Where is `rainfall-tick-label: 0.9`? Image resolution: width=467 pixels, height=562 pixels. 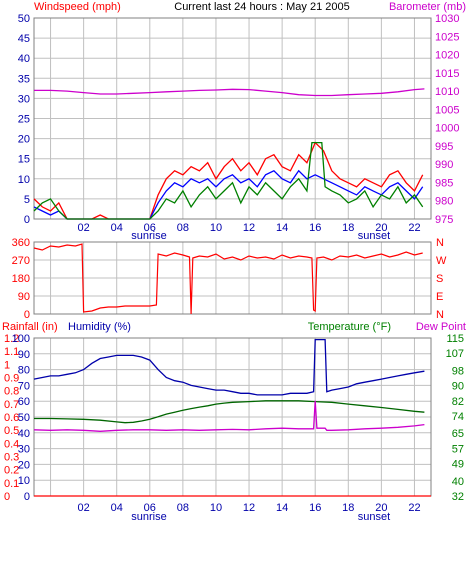 rainfall-tick-label: 0.9 is located at coordinates (11, 379).